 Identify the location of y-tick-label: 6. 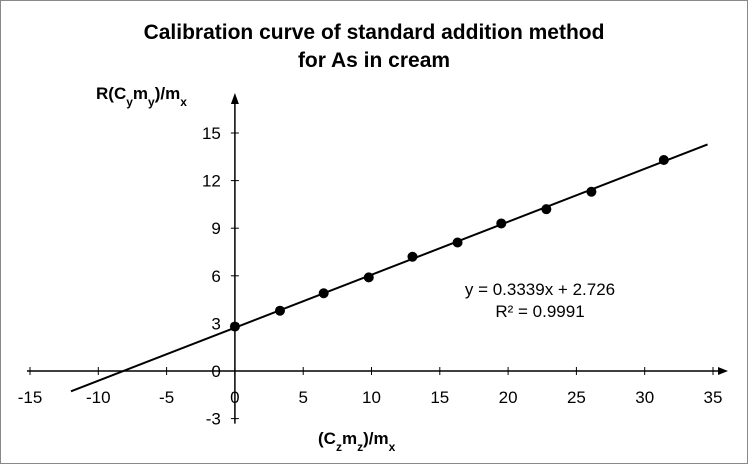
(215, 276).